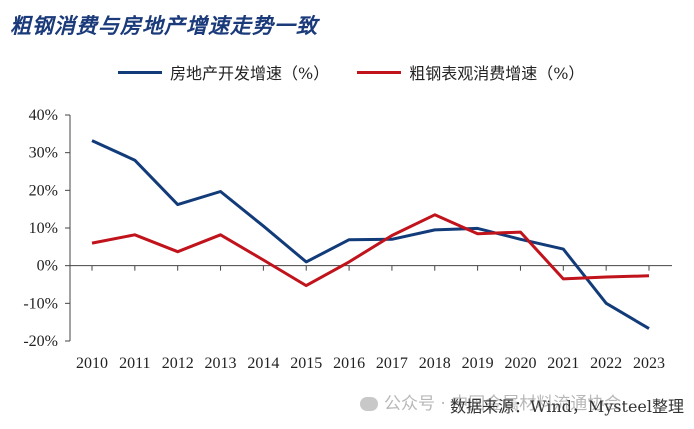 The image size is (694, 429). I want to click on x-tick-label: 2021, so click(563, 363).